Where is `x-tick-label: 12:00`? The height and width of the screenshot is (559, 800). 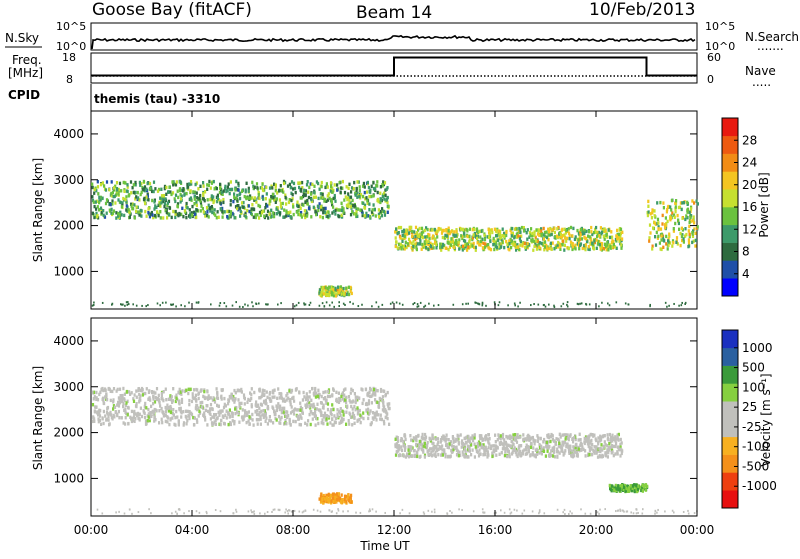 x-tick-label: 12:00 is located at coordinates (394, 530).